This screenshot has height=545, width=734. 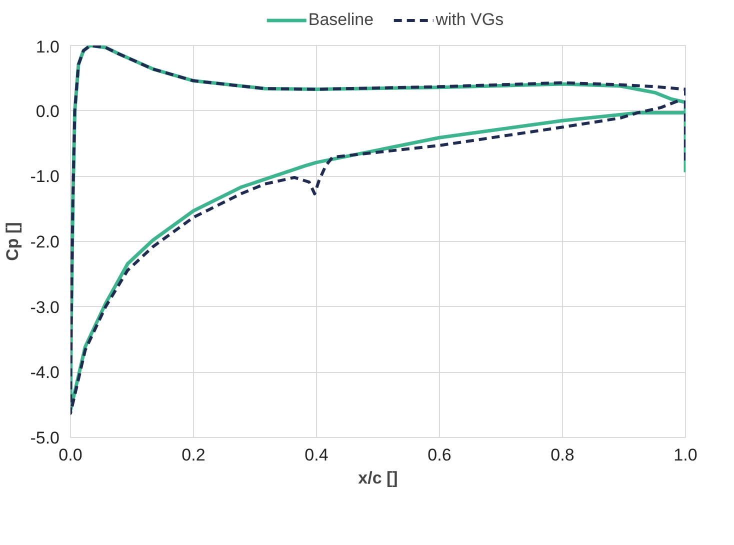 I want to click on y-tick-label: -5.0, so click(x=45, y=438).